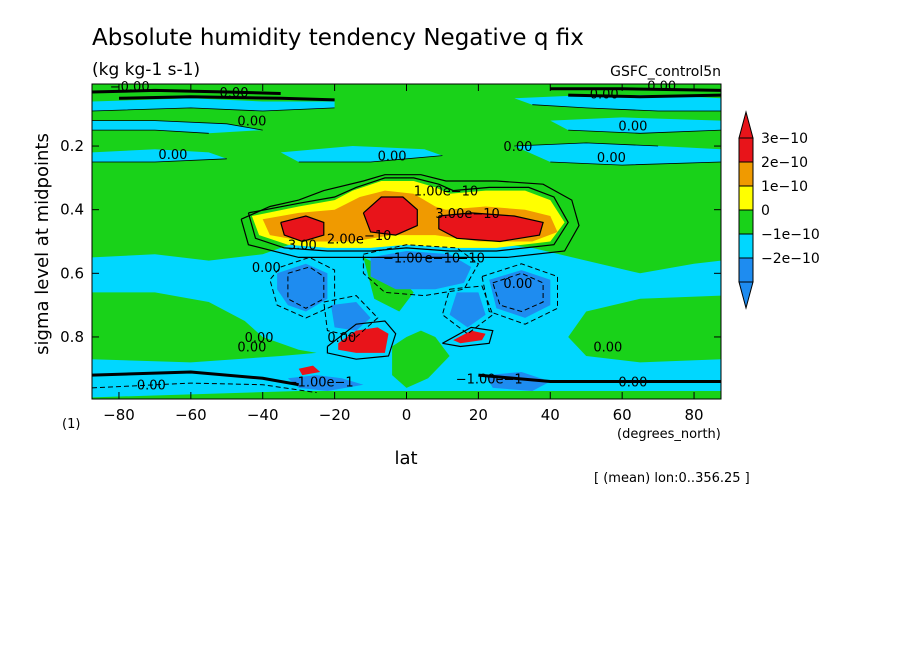  Describe the element at coordinates (302, 246) in the screenshot. I see `contour-label: 3.00` at that location.